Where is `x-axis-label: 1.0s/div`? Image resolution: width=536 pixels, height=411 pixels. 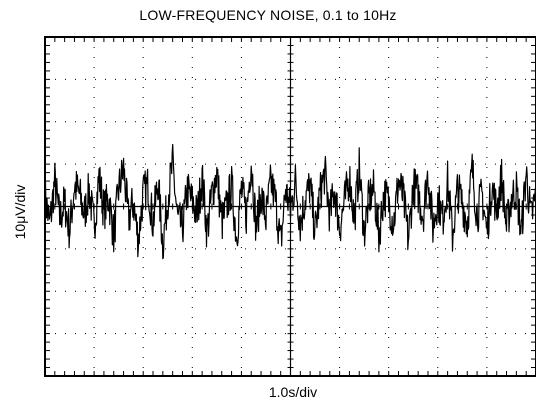 x-axis-label: 1.0s/div is located at coordinates (293, 392).